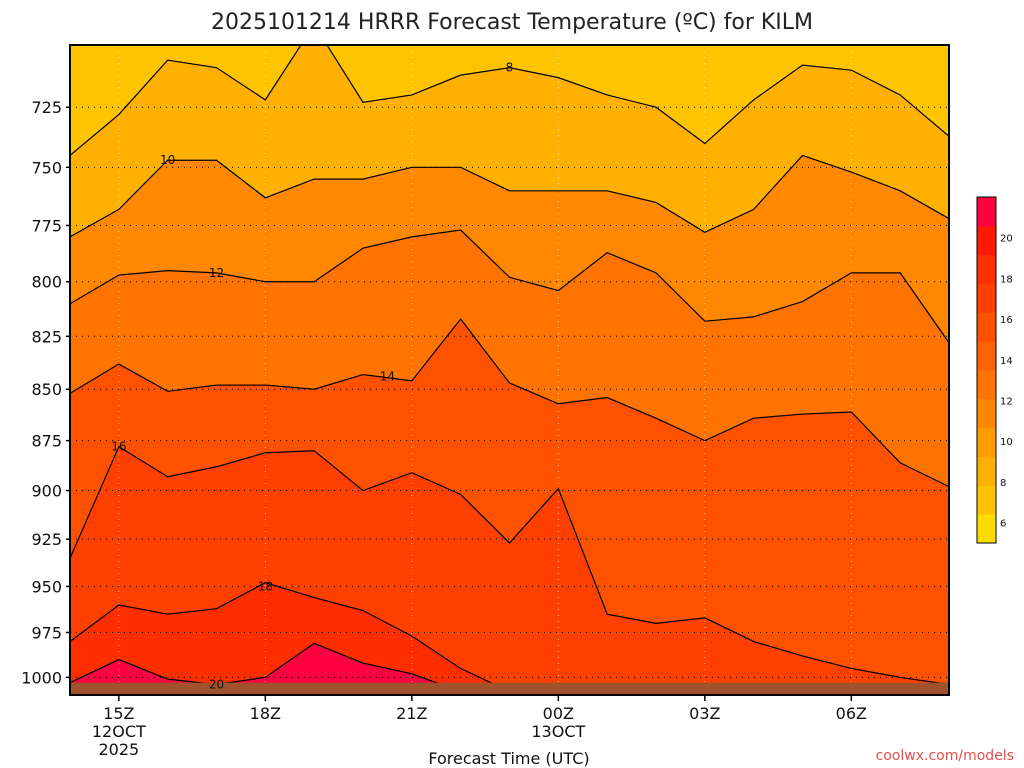  I want to click on colorbar-tick-label: 10, so click(1006, 442).